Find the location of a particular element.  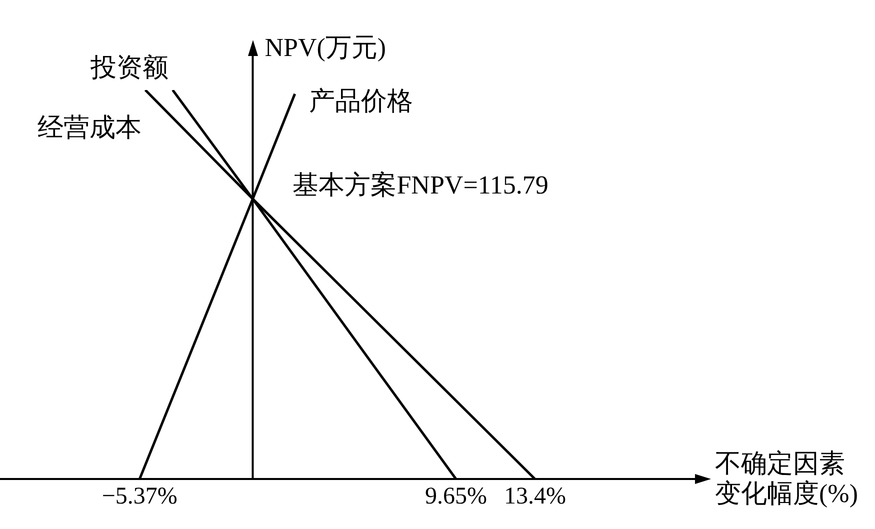

series-label: 产品价格 is located at coordinates (360, 101).